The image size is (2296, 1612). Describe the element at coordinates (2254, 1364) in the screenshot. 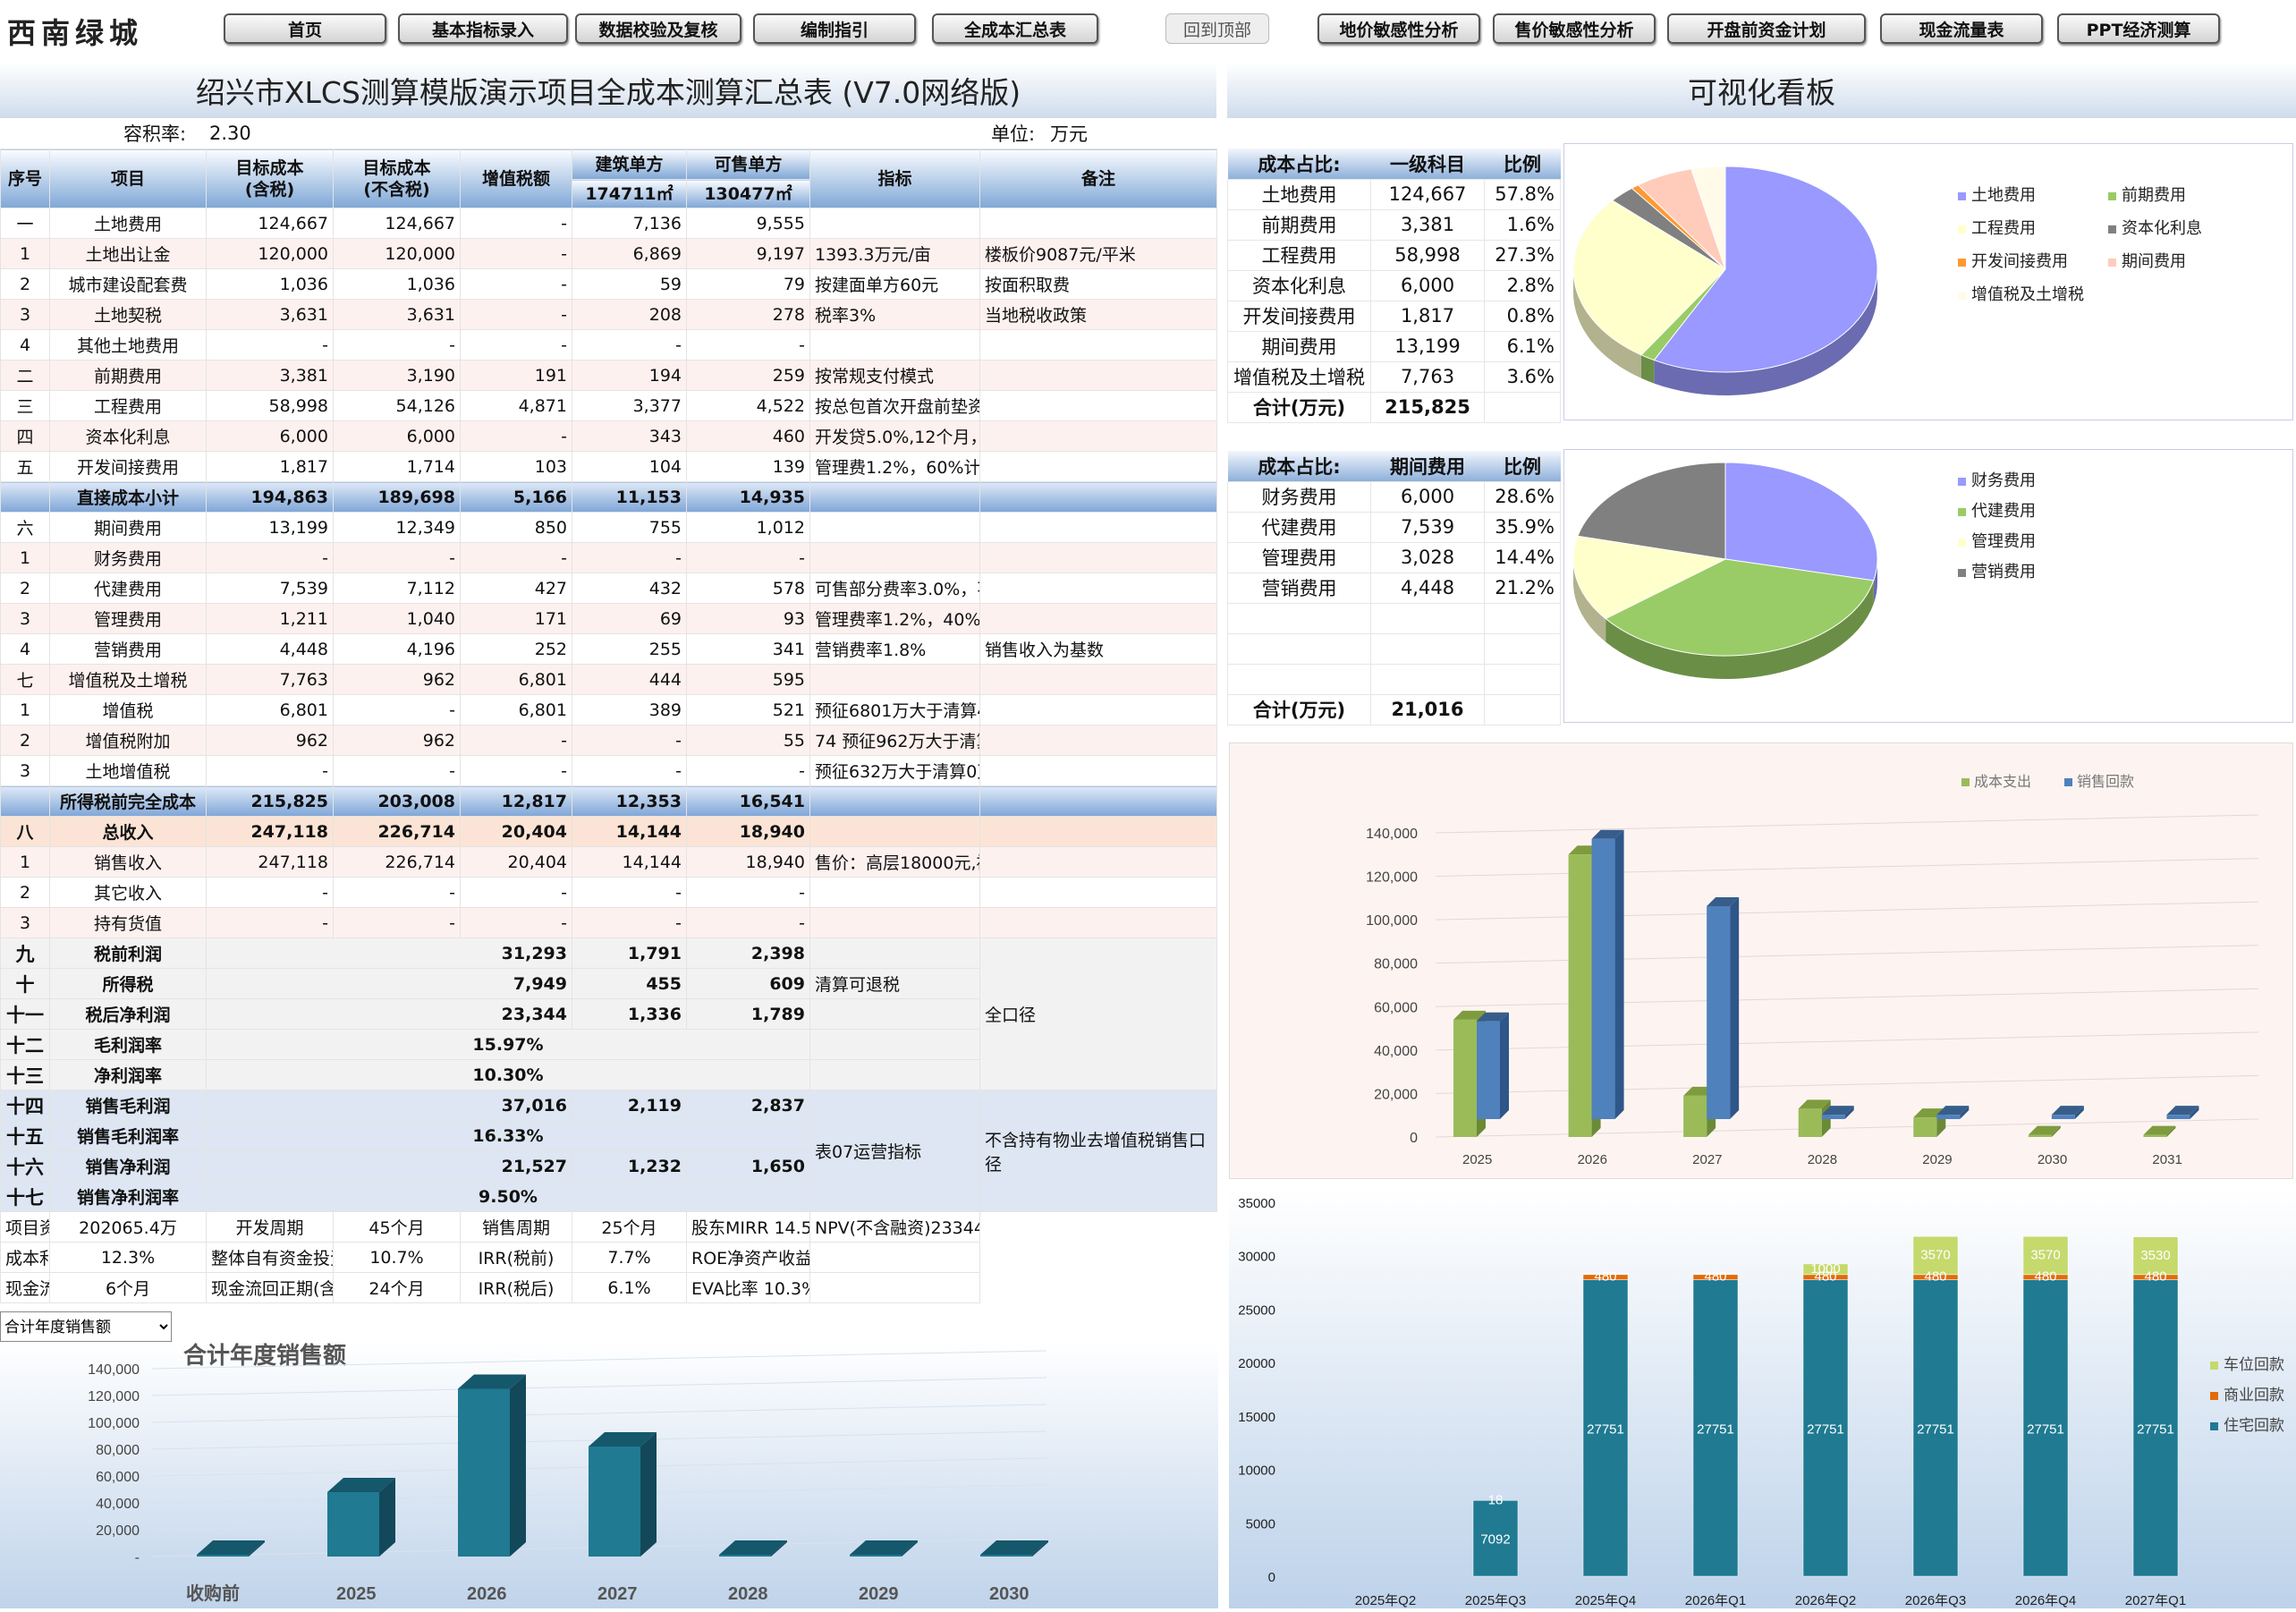

I see `legend-label: 车位回款` at that location.